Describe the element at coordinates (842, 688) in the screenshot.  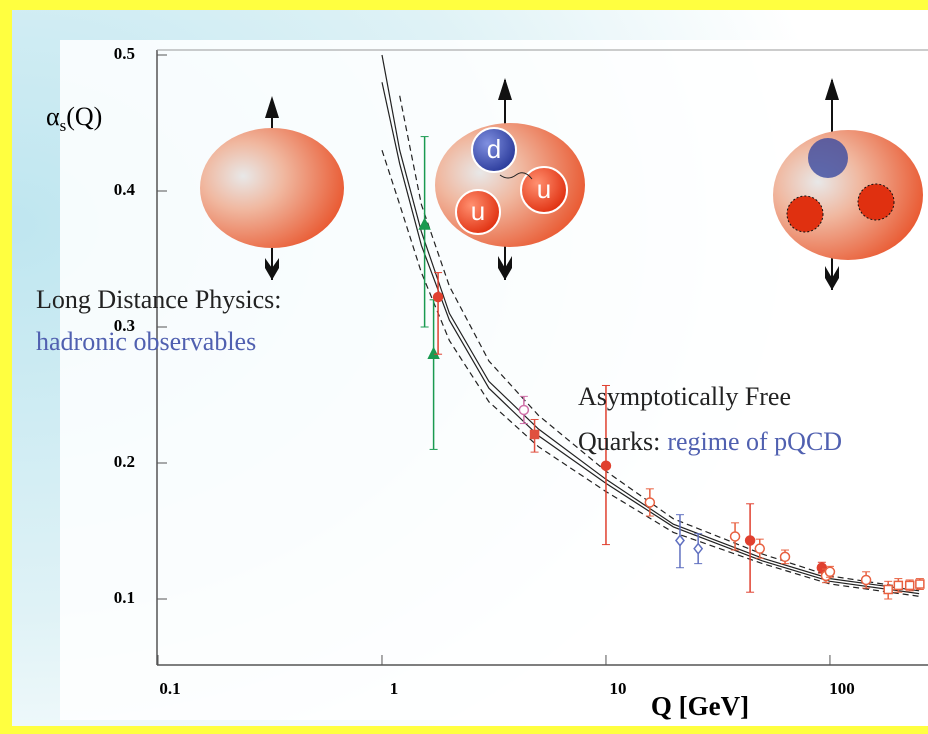
I see `x-tick-label: 100` at that location.